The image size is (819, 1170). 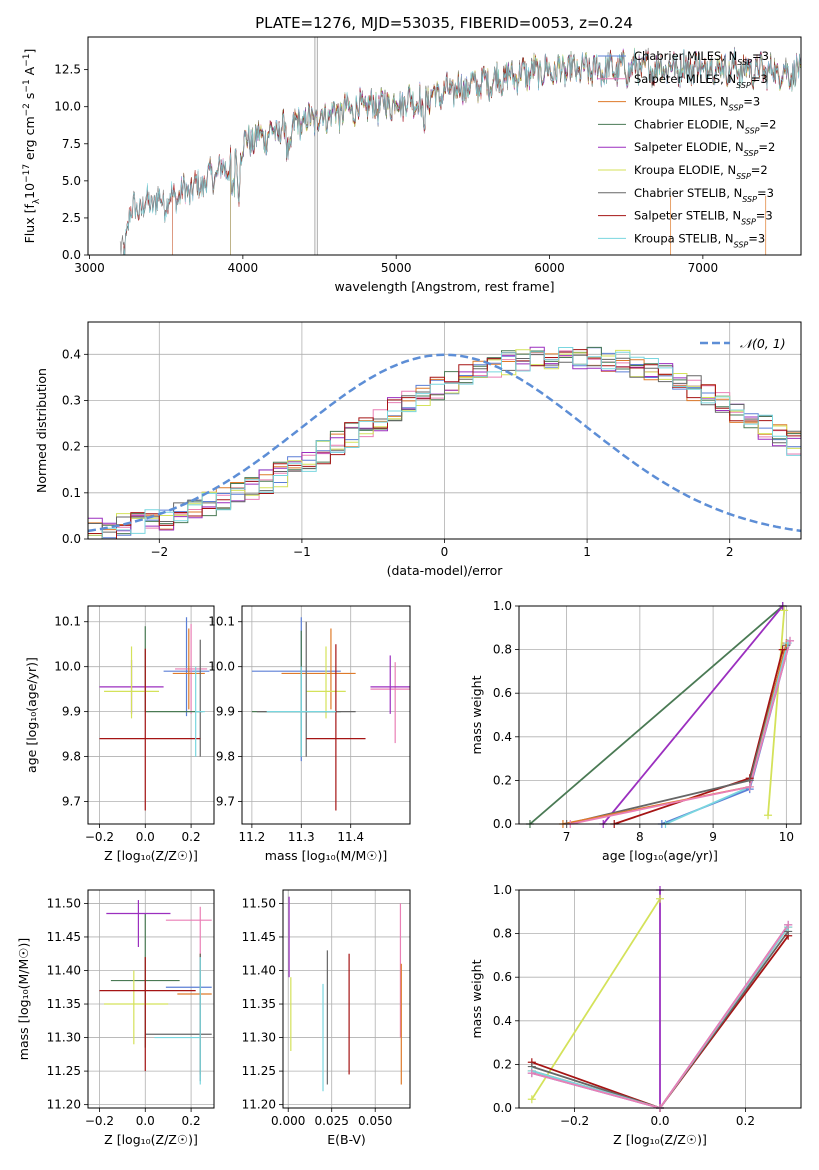 What do you see at coordinates (136, 1007) in the screenshot?
I see `errorbar-kroupa-elodie` at bounding box center [136, 1007].